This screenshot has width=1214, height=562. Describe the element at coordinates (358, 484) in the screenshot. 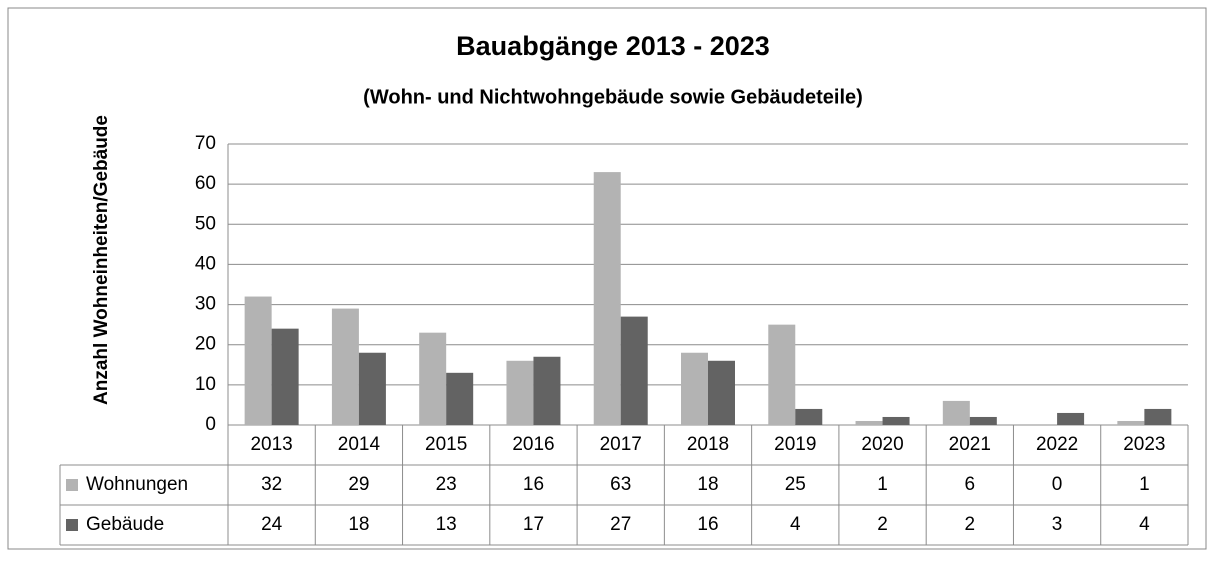

I see `table-value: 29` at that location.